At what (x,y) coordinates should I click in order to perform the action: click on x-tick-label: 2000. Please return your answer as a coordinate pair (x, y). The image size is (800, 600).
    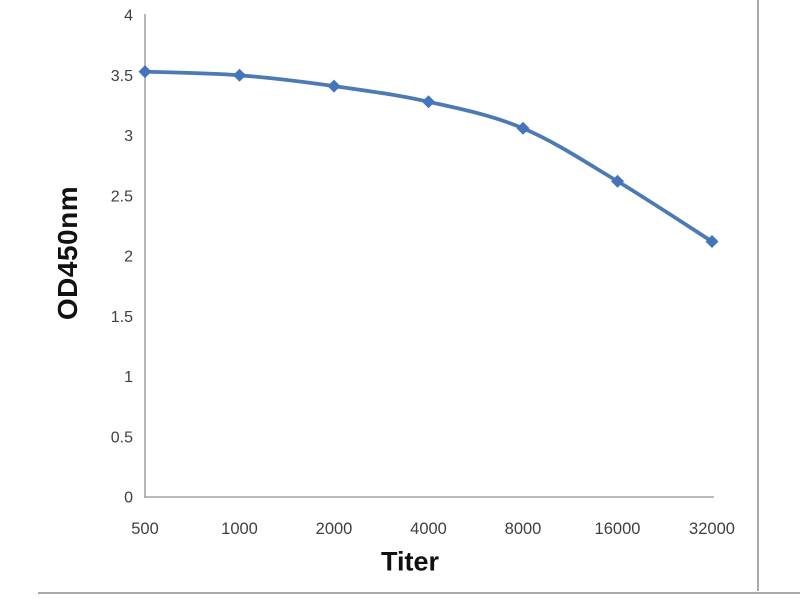
    Looking at the image, I should click on (334, 529).